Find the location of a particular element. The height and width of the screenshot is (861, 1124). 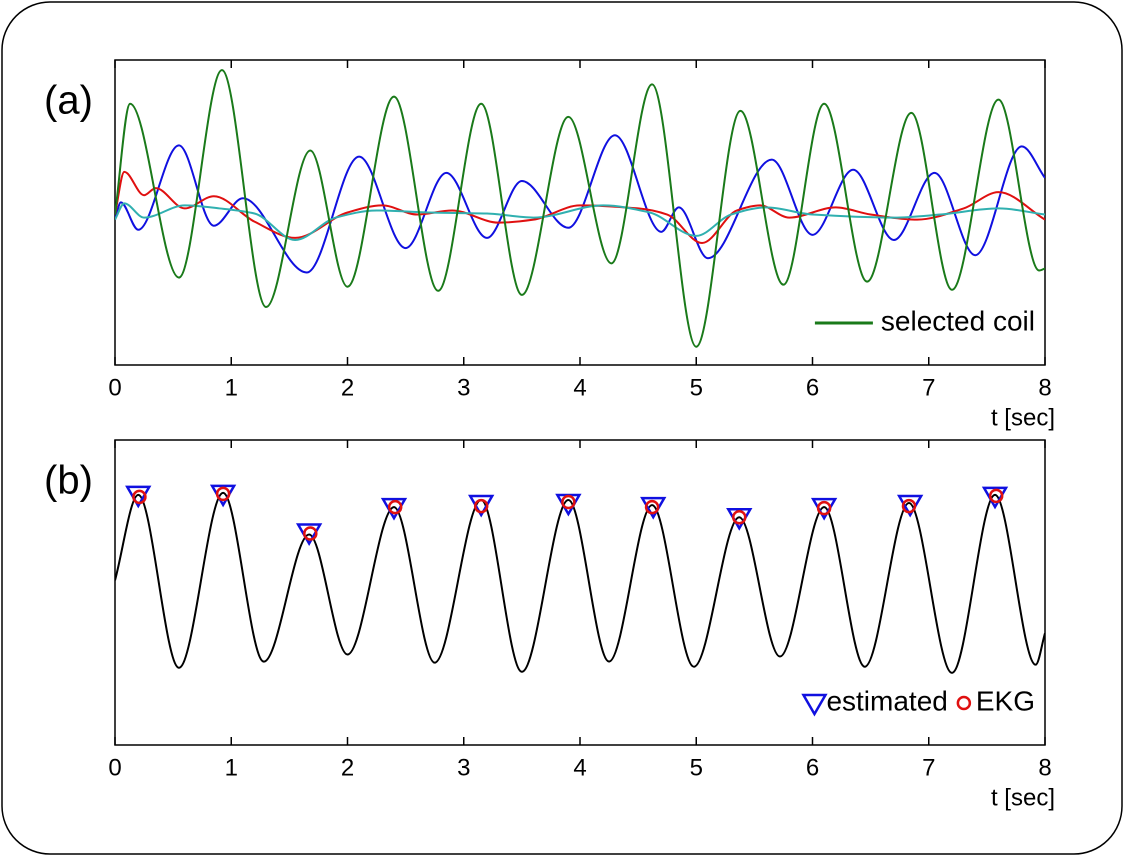

legend: estimated EKG is located at coordinates (918, 701).